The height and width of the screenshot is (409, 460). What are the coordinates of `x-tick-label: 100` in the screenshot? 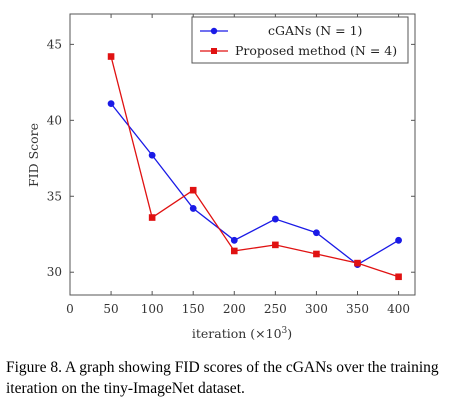 It's located at (152, 309).